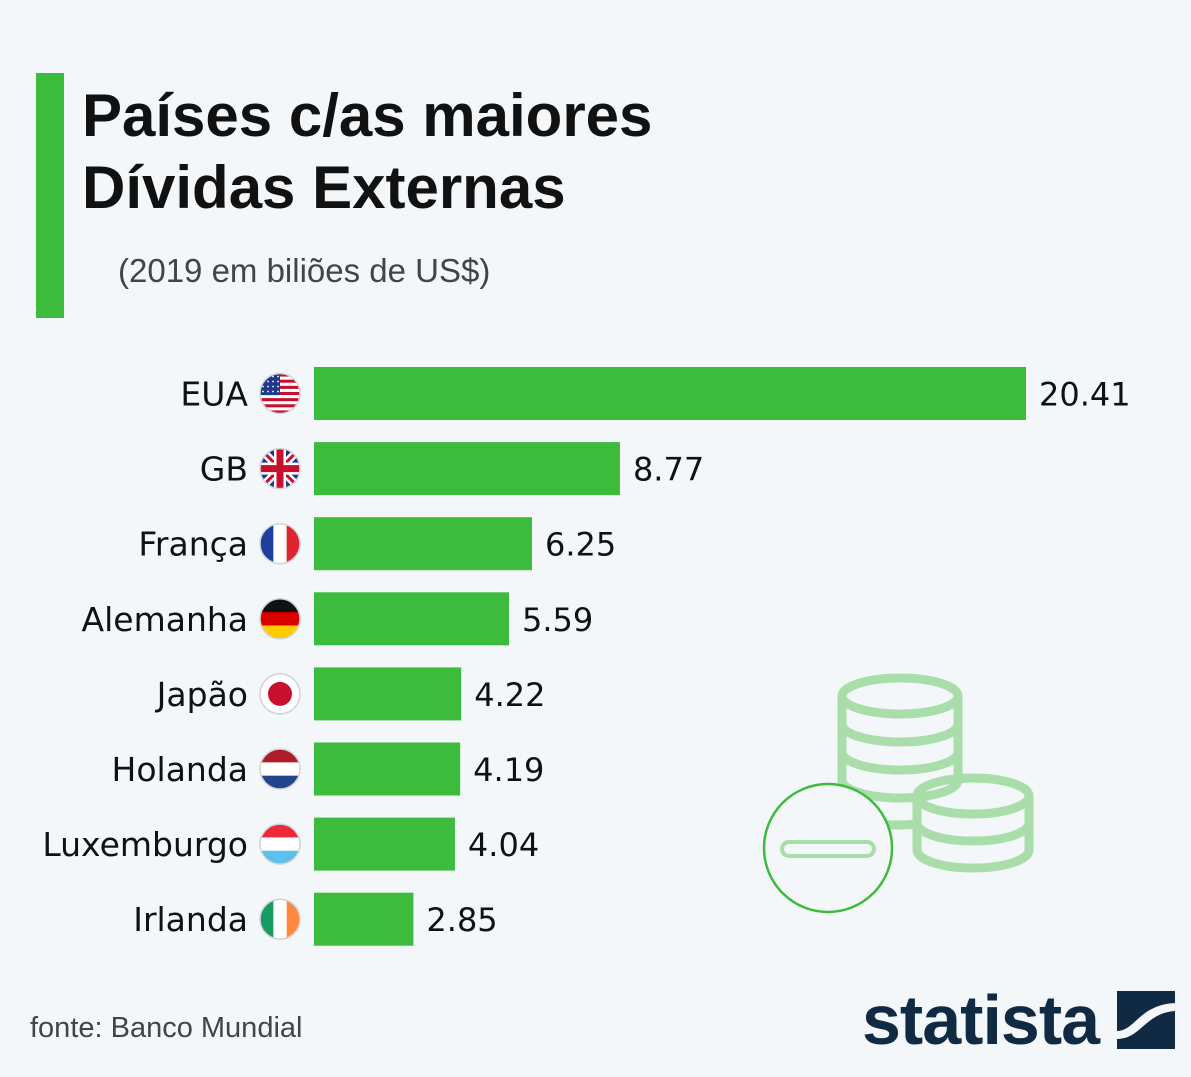  I want to click on coins-debt-icon, so click(898, 793).